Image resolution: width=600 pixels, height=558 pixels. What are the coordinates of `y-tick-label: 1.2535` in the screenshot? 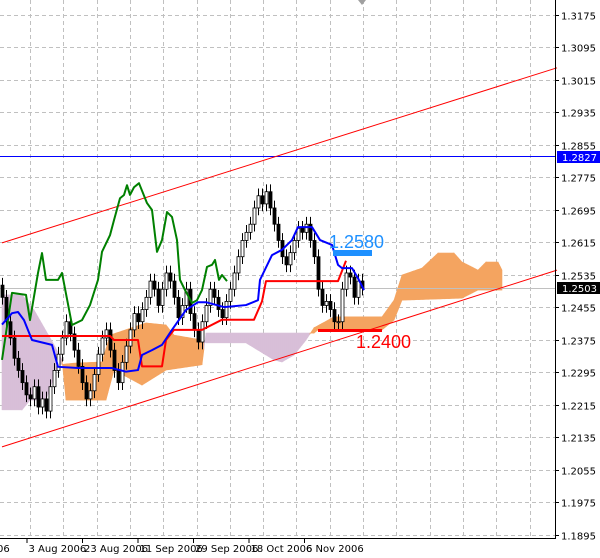 It's located at (578, 277).